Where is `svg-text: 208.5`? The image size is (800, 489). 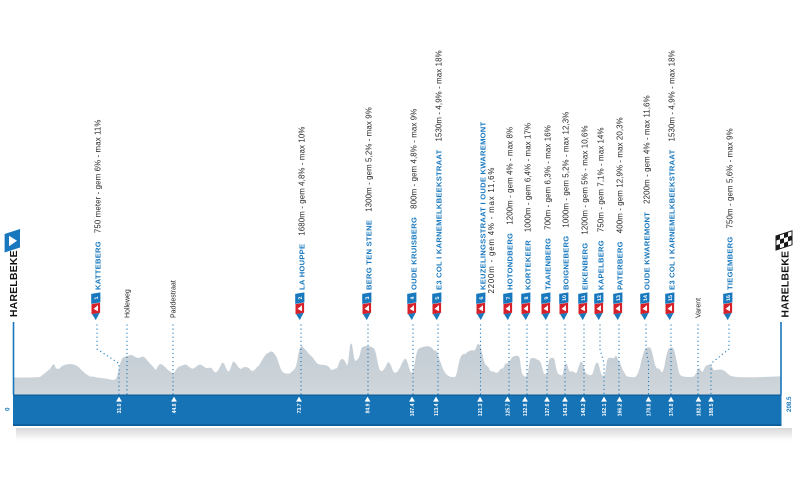
svg-text: 208.5 is located at coordinates (789, 404).